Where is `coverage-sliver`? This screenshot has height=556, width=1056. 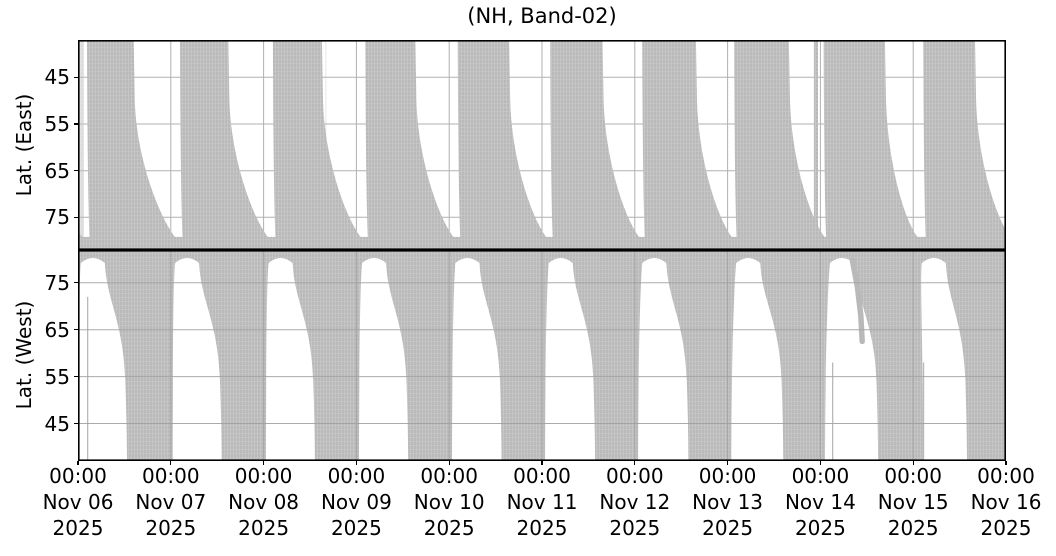 coverage-sliver is located at coordinates (326, 139).